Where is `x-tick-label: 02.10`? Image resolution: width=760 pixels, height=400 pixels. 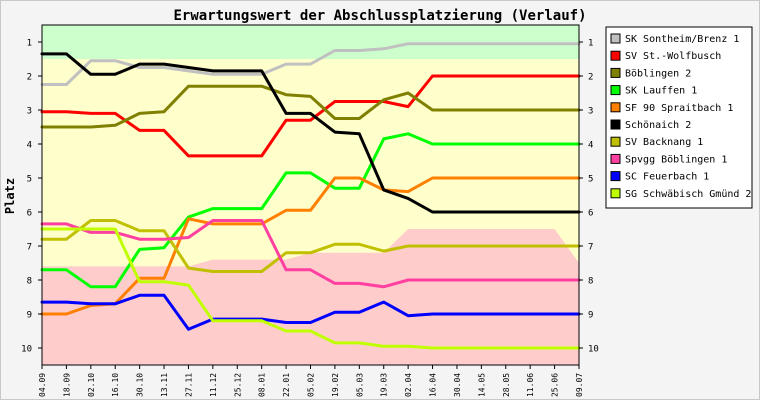
x-tick-label: 02.10 is located at coordinates (91, 385).